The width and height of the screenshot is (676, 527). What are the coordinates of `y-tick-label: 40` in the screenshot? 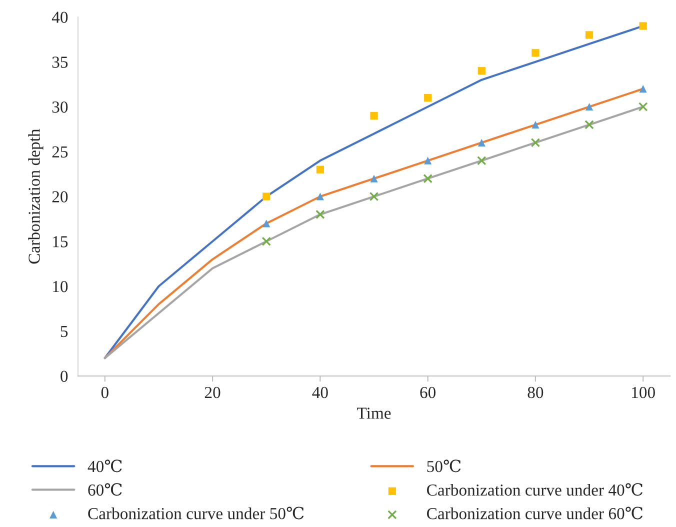 It's located at (60, 17).